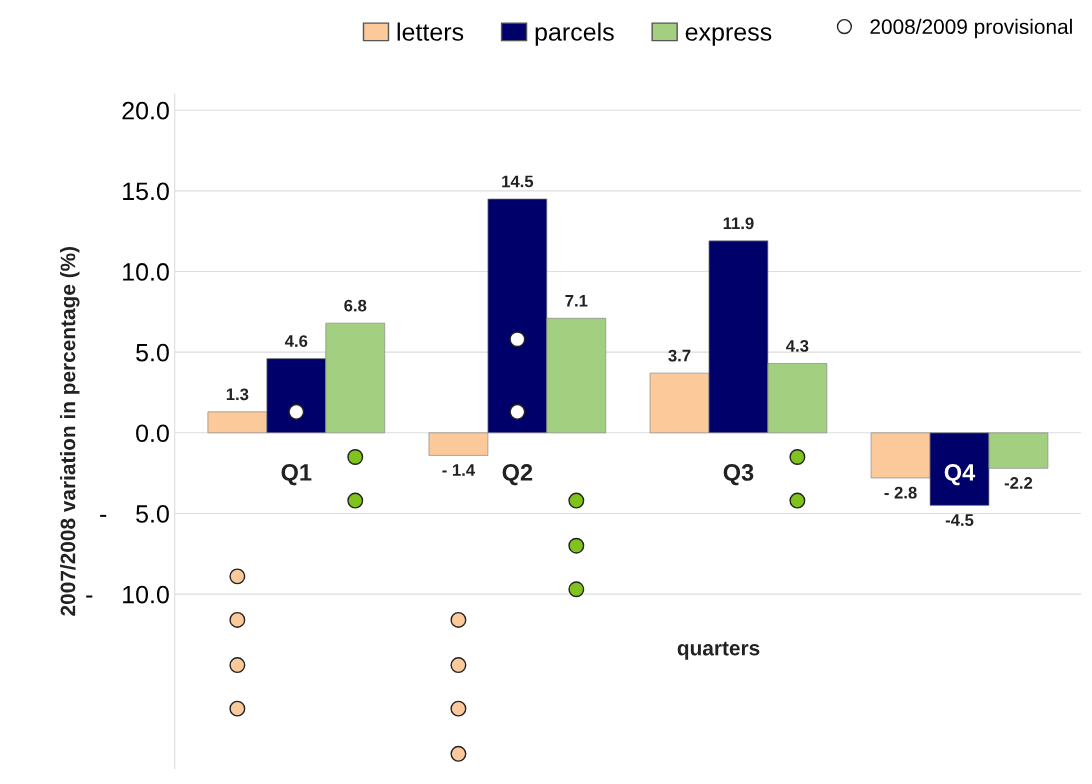 This screenshot has width=1092, height=784. I want to click on y-axis-title: 2007/2008 variation in percentage (%), so click(70, 431).